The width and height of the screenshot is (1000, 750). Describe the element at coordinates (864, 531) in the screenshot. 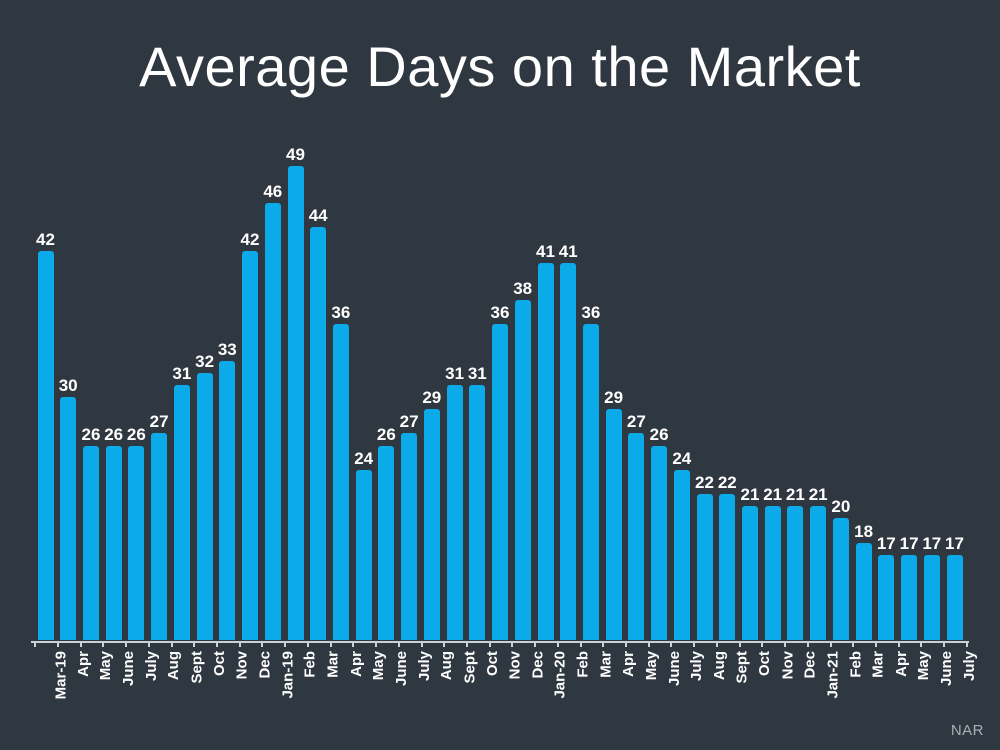

I see `bar-value-label: 18` at that location.